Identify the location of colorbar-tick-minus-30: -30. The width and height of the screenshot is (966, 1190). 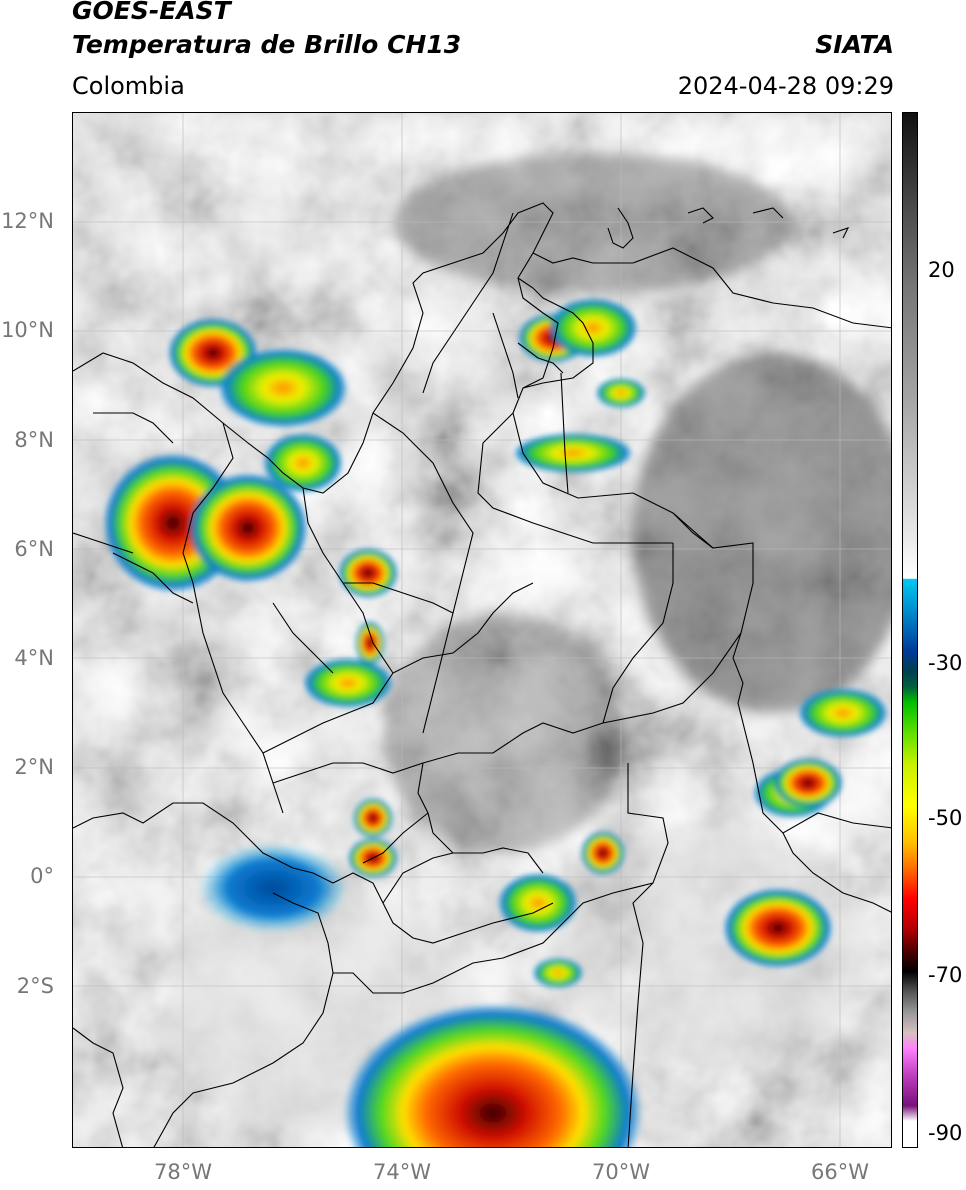
(945, 663).